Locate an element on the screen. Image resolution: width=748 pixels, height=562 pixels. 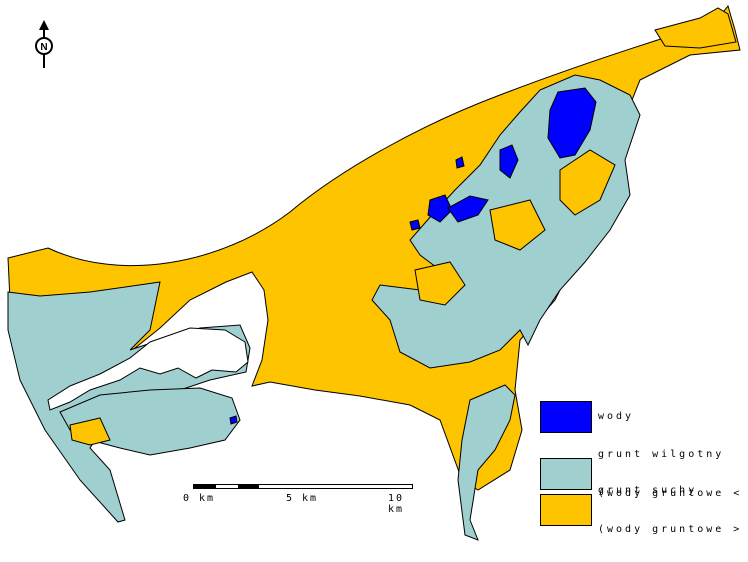
legend-label-water: wody is located at coordinates (625, 416).